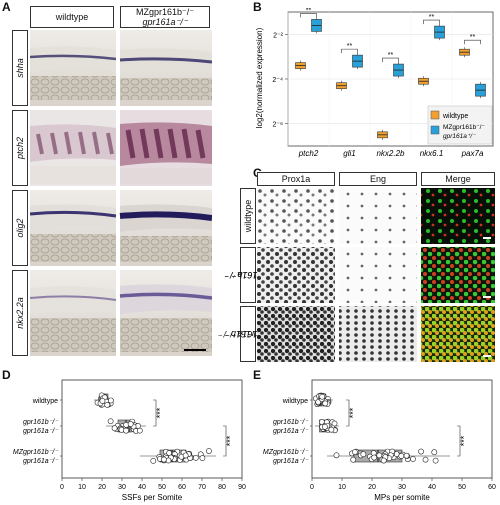 The image size is (500, 505). I want to click on e-xtick-label: 40, so click(432, 487).